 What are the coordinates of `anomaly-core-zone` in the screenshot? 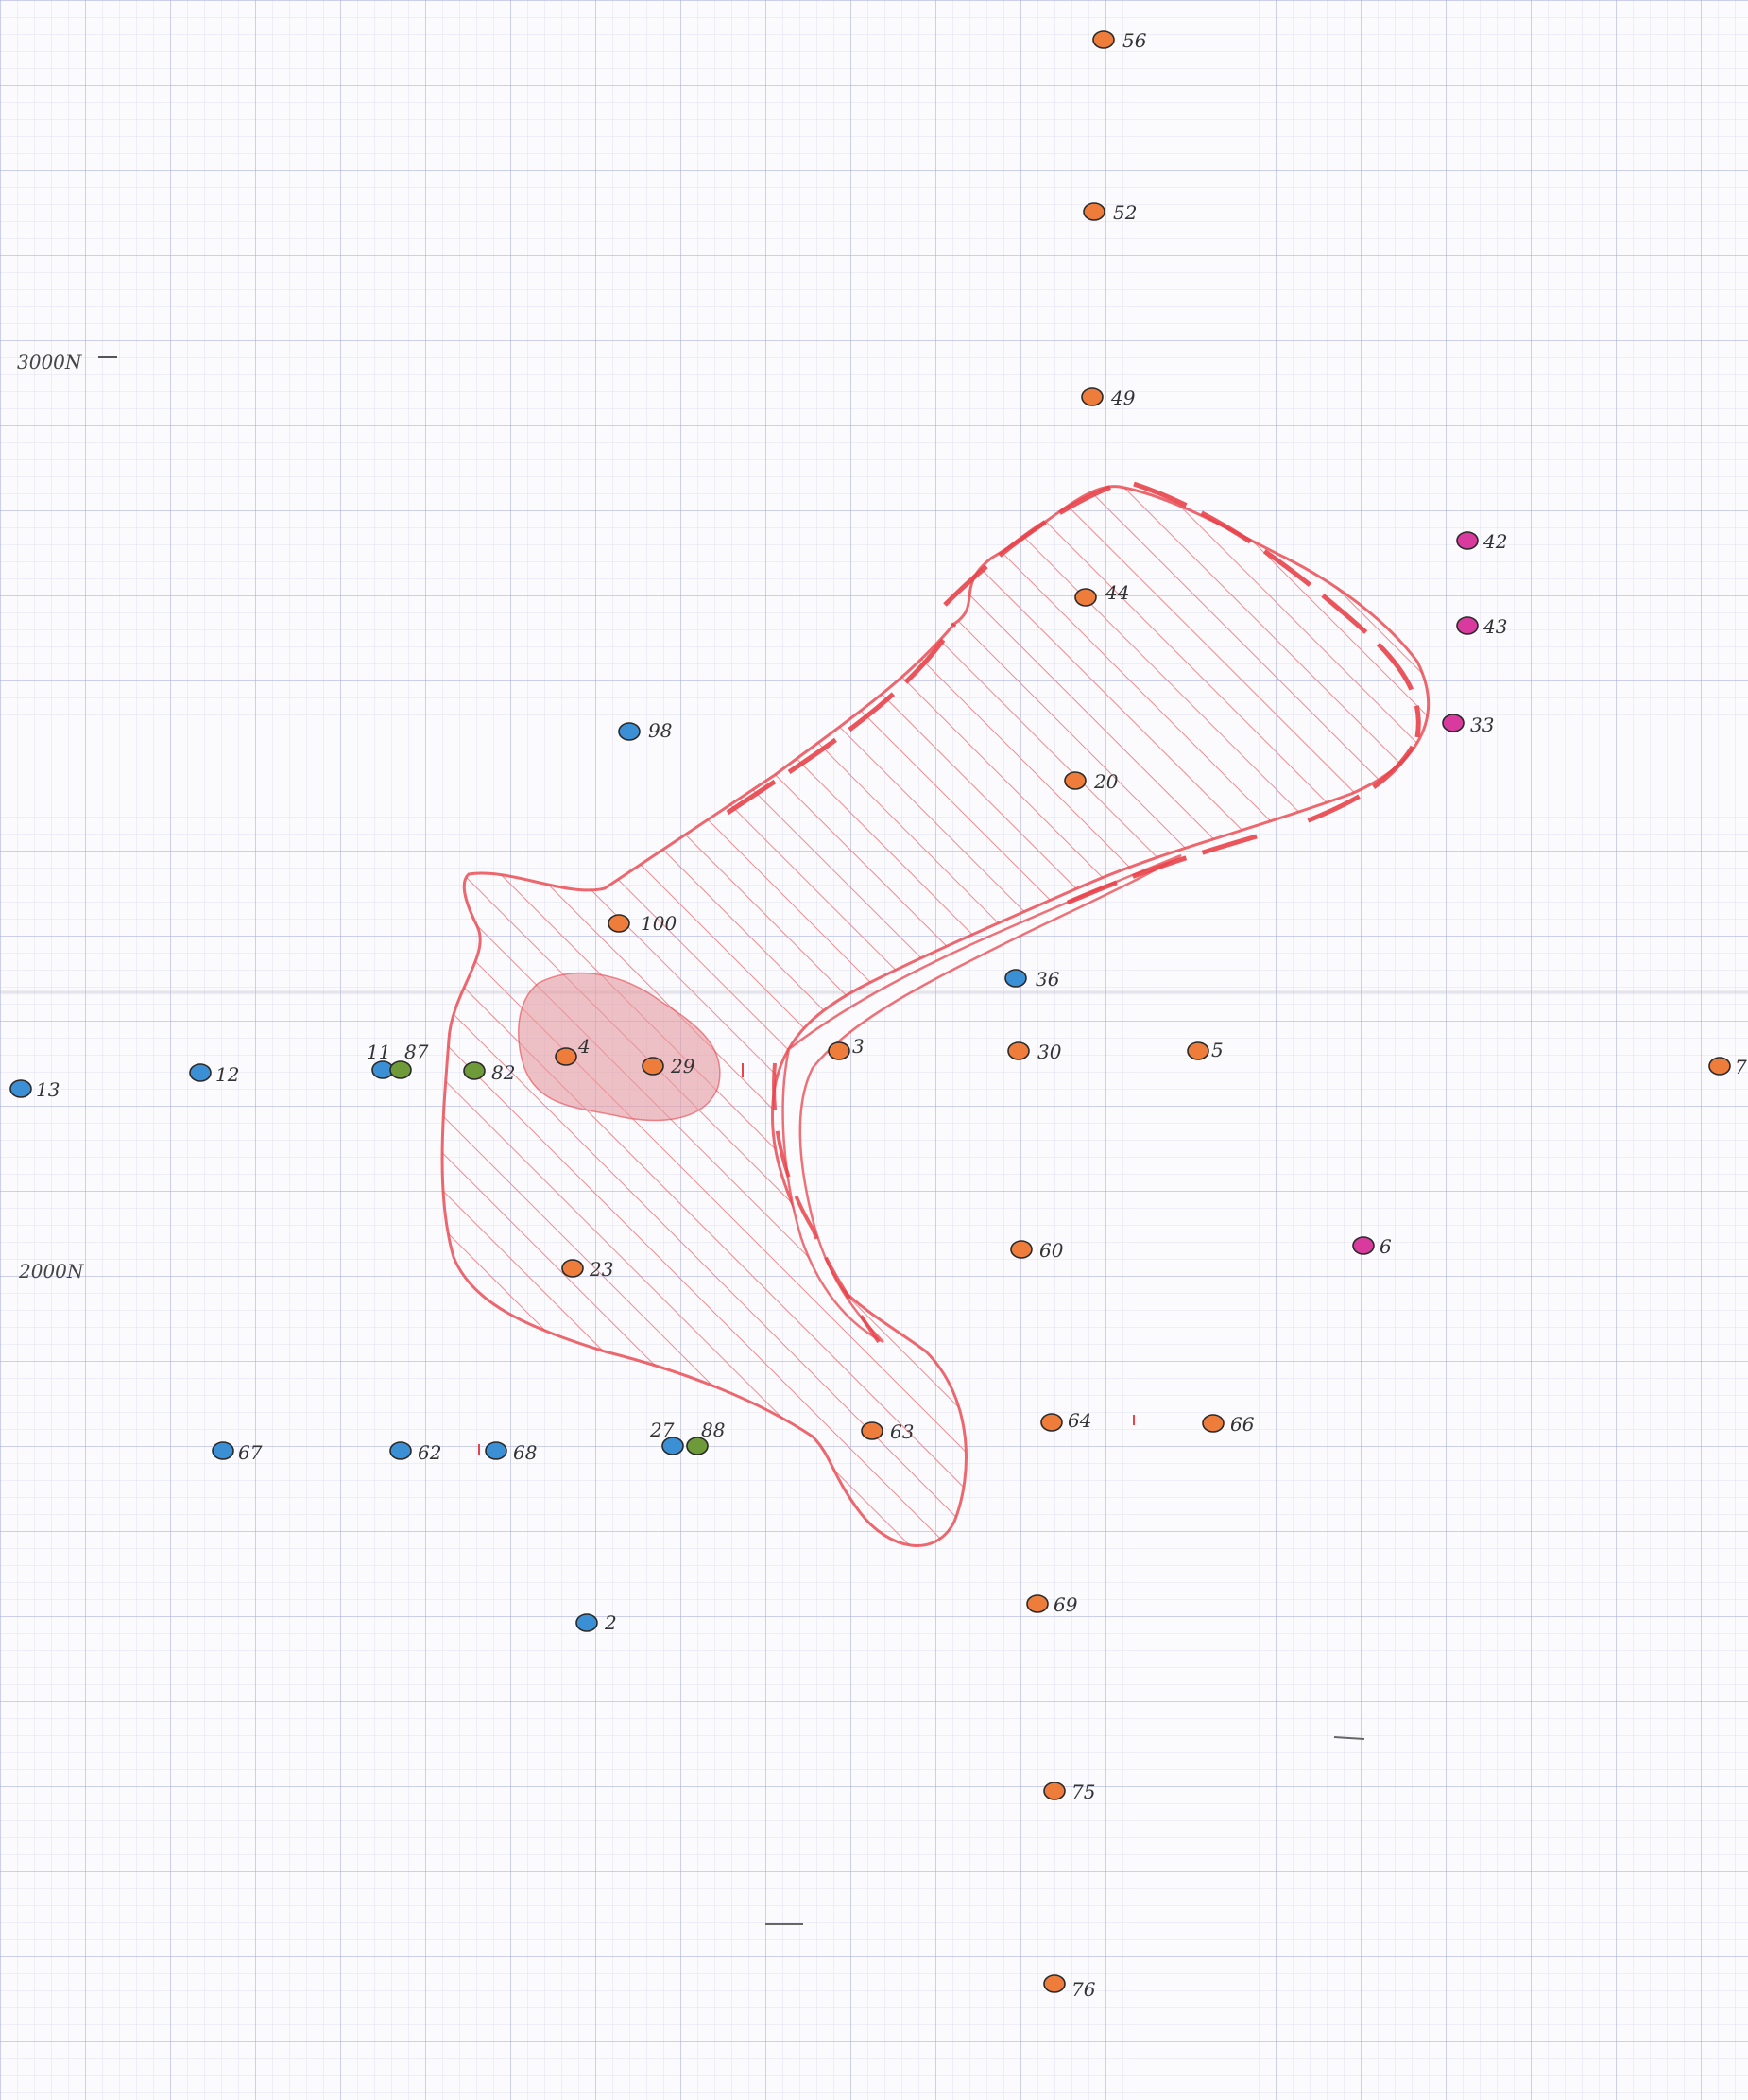 It's located at (619, 1047).